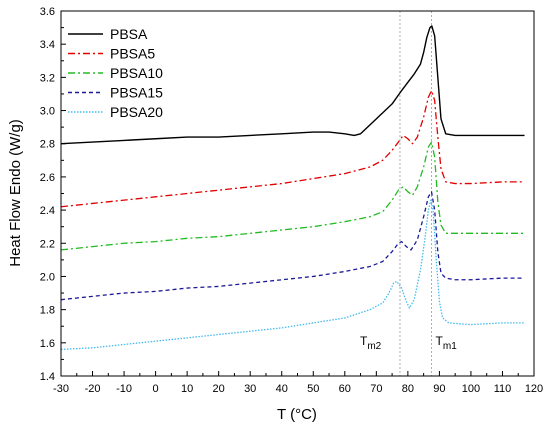 This screenshot has width=550, height=430. What do you see at coordinates (376, 389) in the screenshot?
I see `x-tick-label: 70` at bounding box center [376, 389].